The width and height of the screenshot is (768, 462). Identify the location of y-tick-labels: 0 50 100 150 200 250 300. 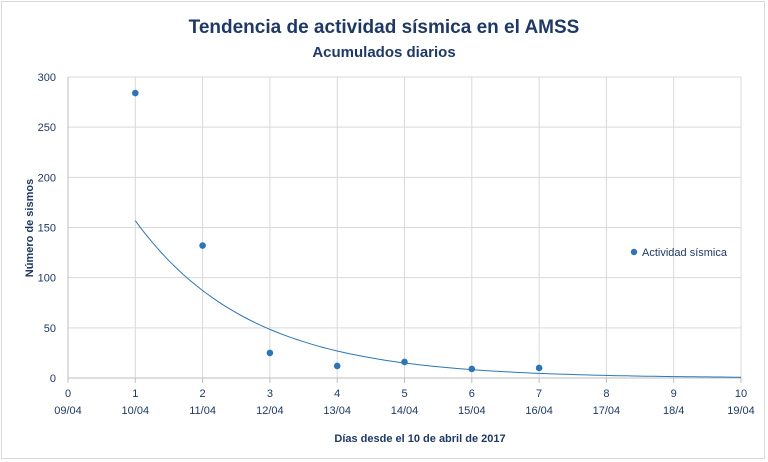
(47, 228).